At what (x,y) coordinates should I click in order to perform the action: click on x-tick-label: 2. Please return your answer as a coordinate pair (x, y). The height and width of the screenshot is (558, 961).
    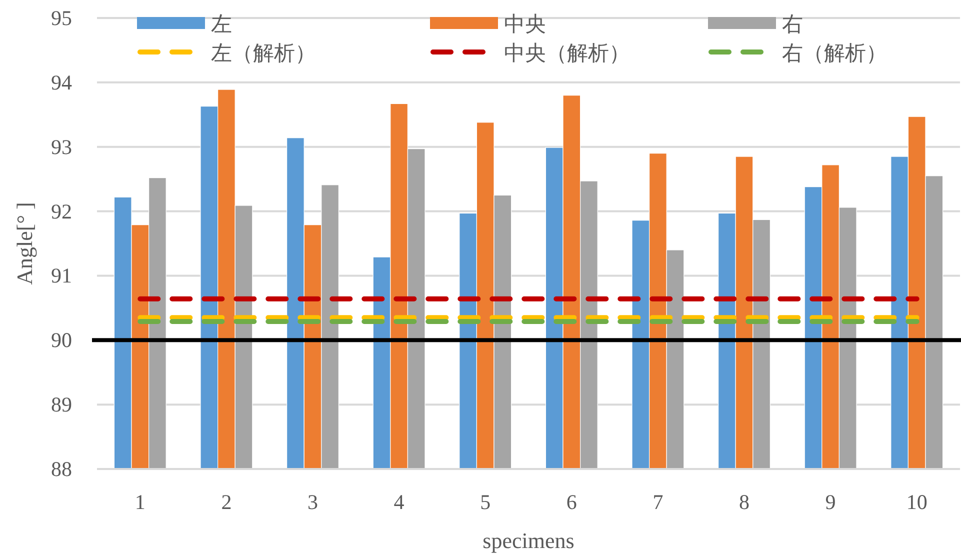
    Looking at the image, I should click on (226, 502).